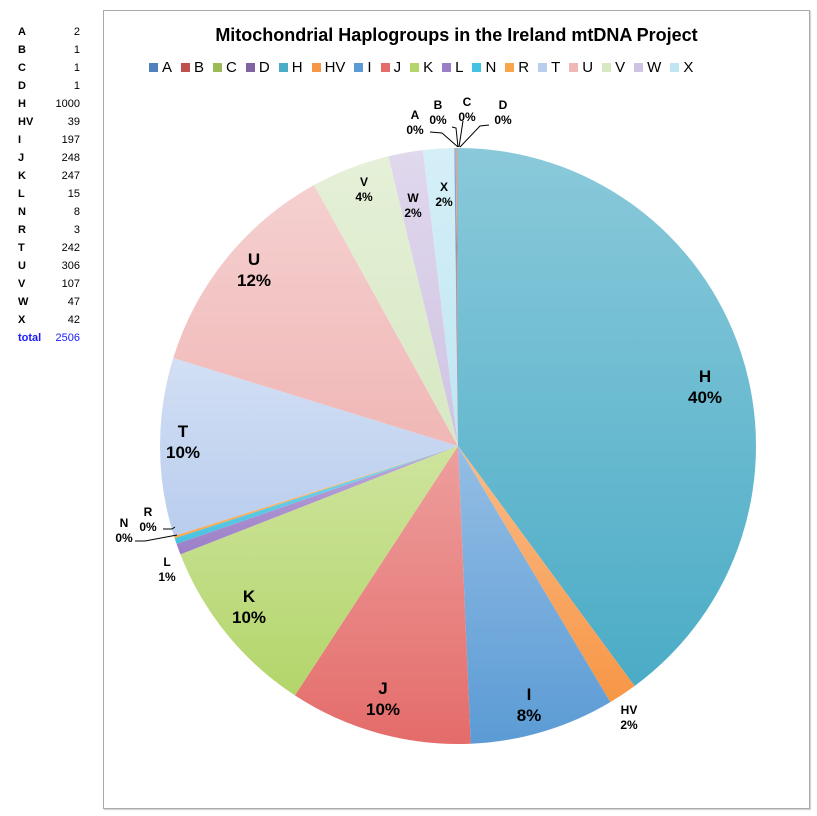 The height and width of the screenshot is (816, 817). What do you see at coordinates (231, 67) in the screenshot?
I see `legend-label: C` at bounding box center [231, 67].